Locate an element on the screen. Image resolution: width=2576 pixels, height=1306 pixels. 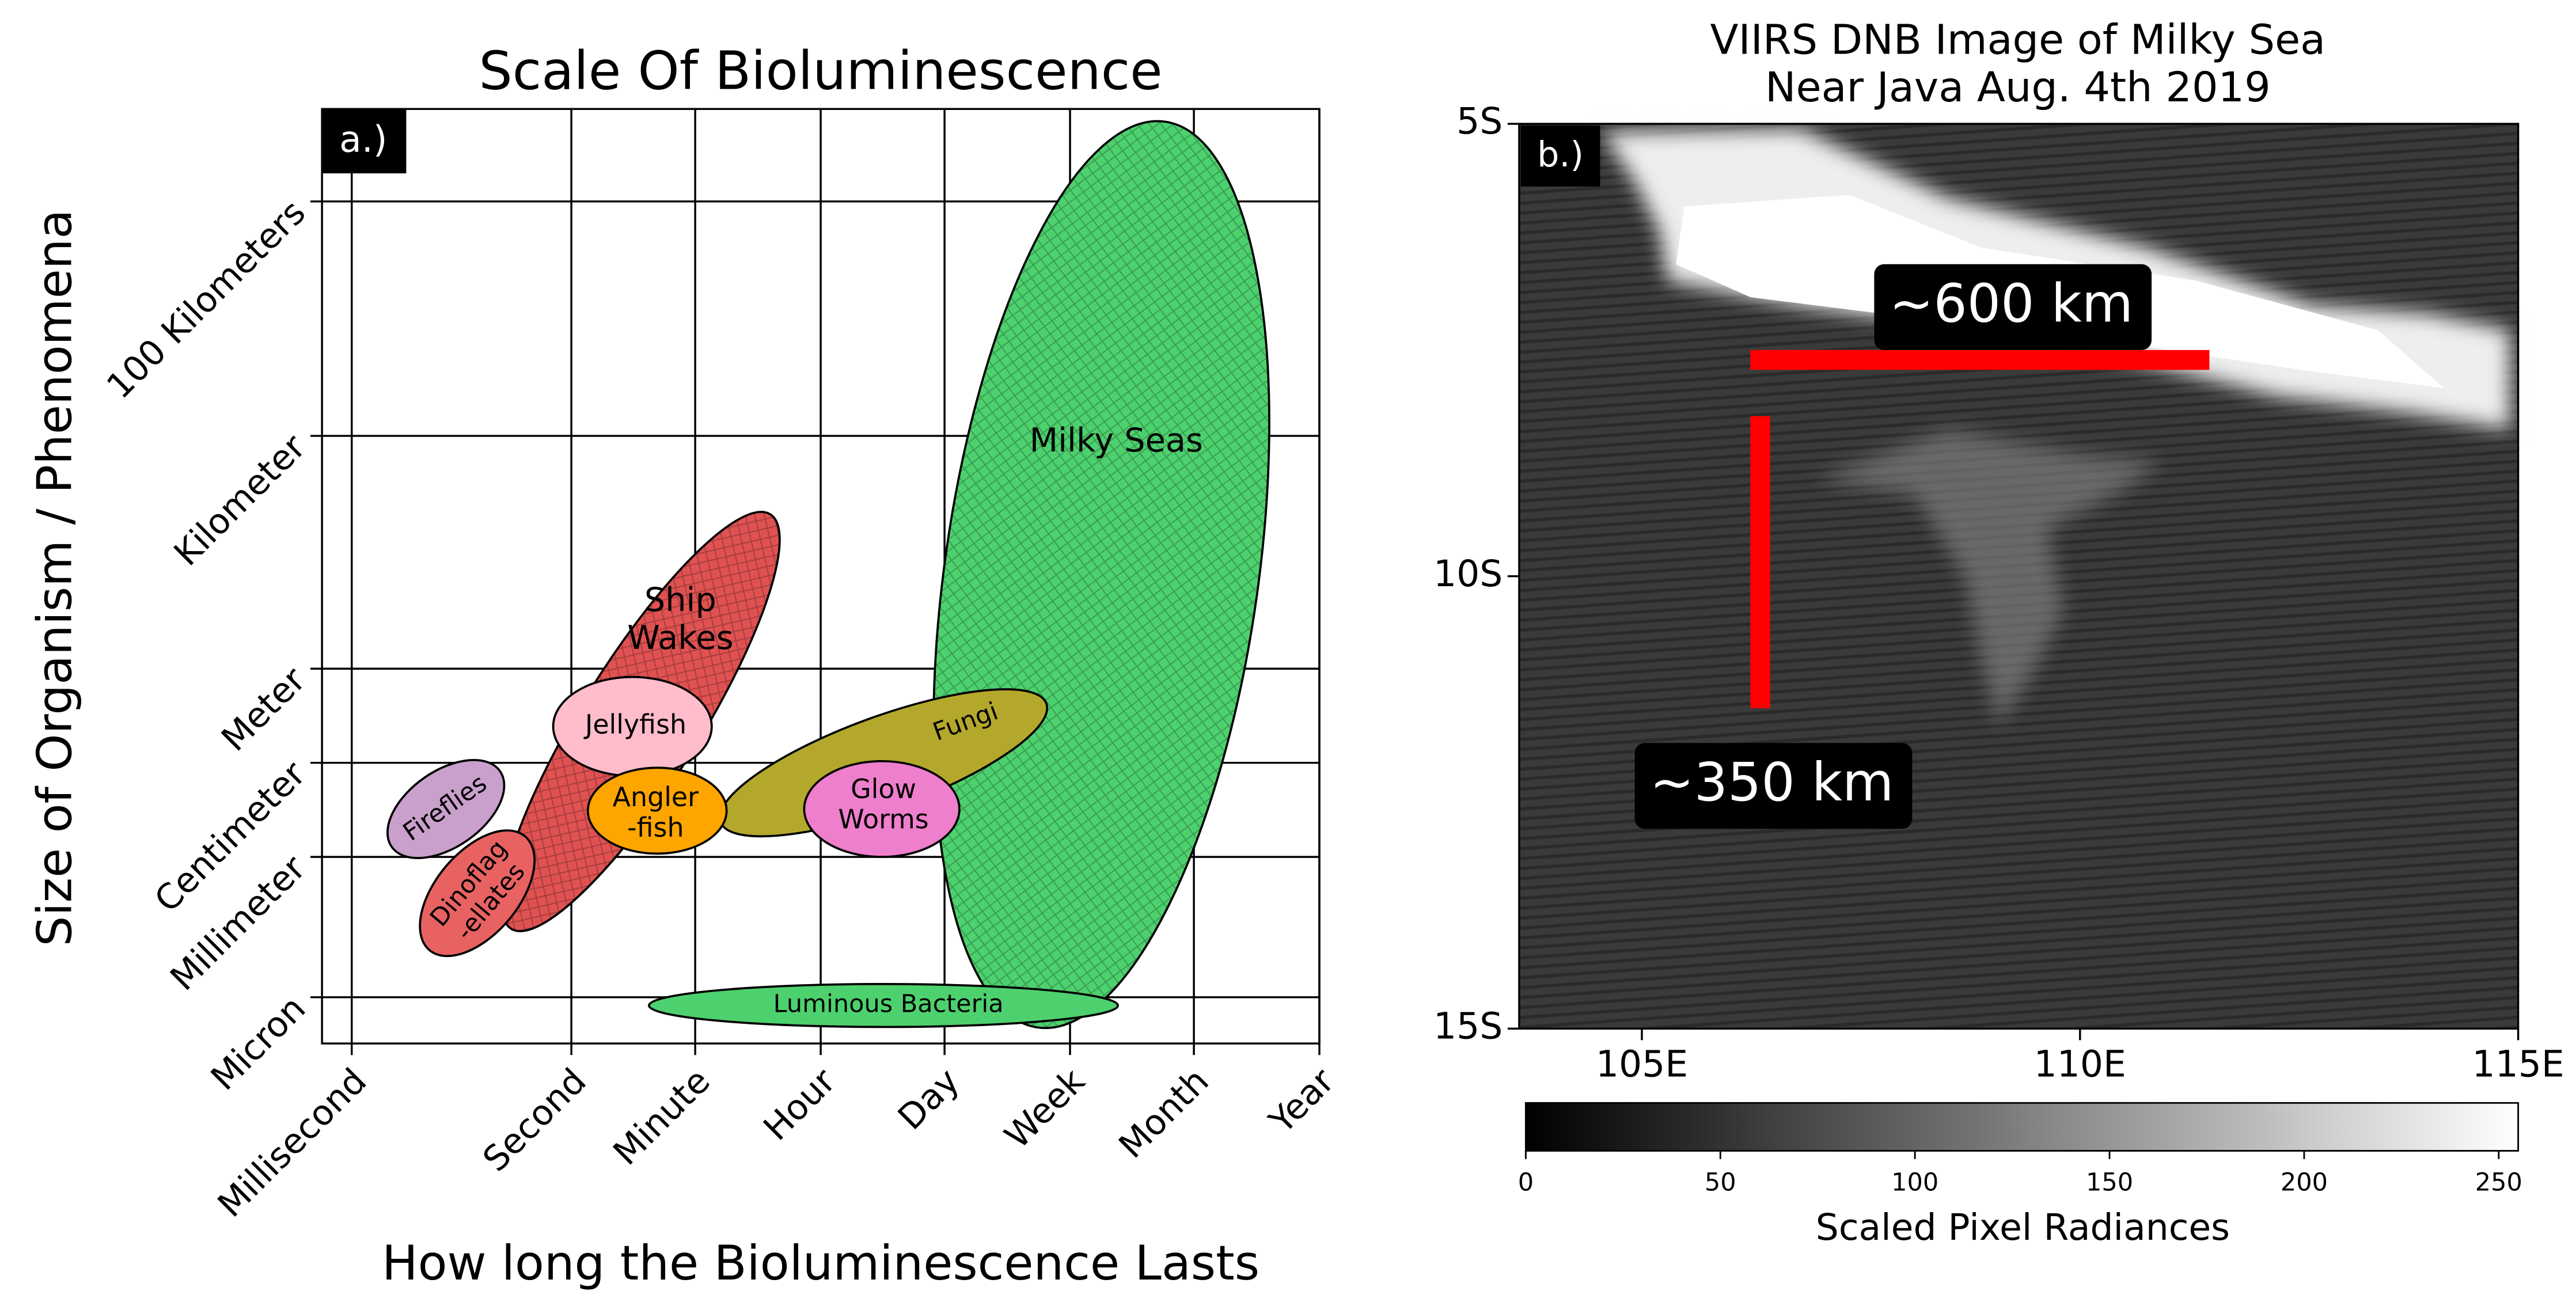
y-tick-label: Meter is located at coordinates (263, 709).